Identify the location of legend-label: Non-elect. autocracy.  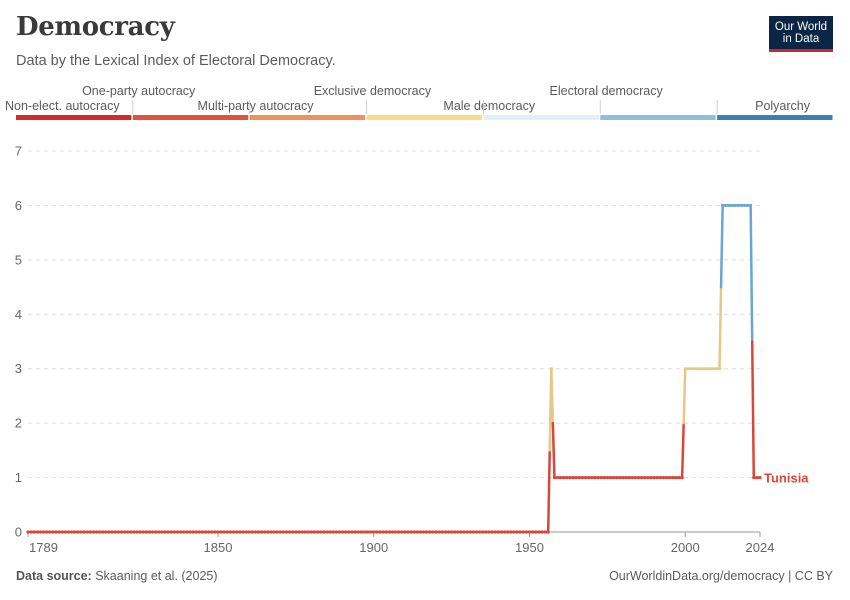
(62, 106).